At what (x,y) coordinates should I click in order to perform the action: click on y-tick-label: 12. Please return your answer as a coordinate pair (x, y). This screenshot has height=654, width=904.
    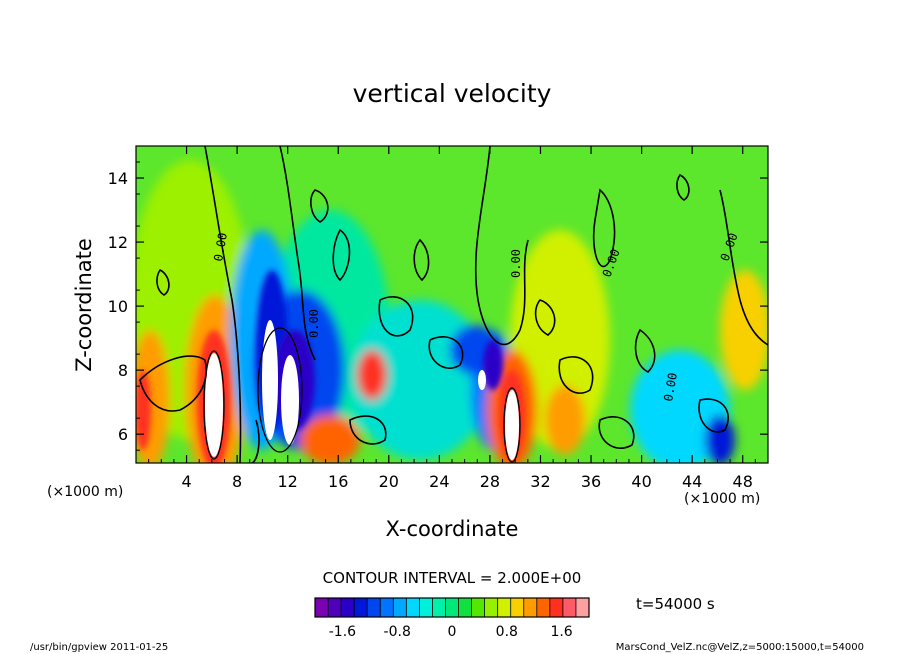
    Looking at the image, I should click on (118, 242).